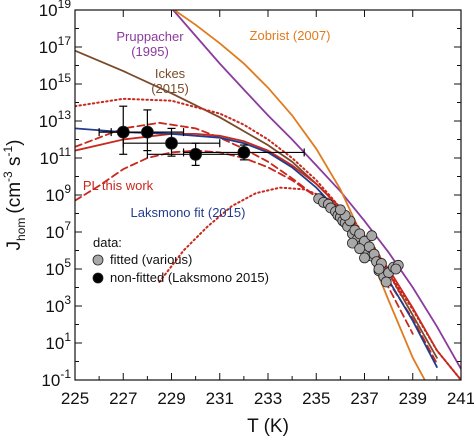 The image size is (474, 441). I want to click on annotation-1995: (1995), so click(150, 51).